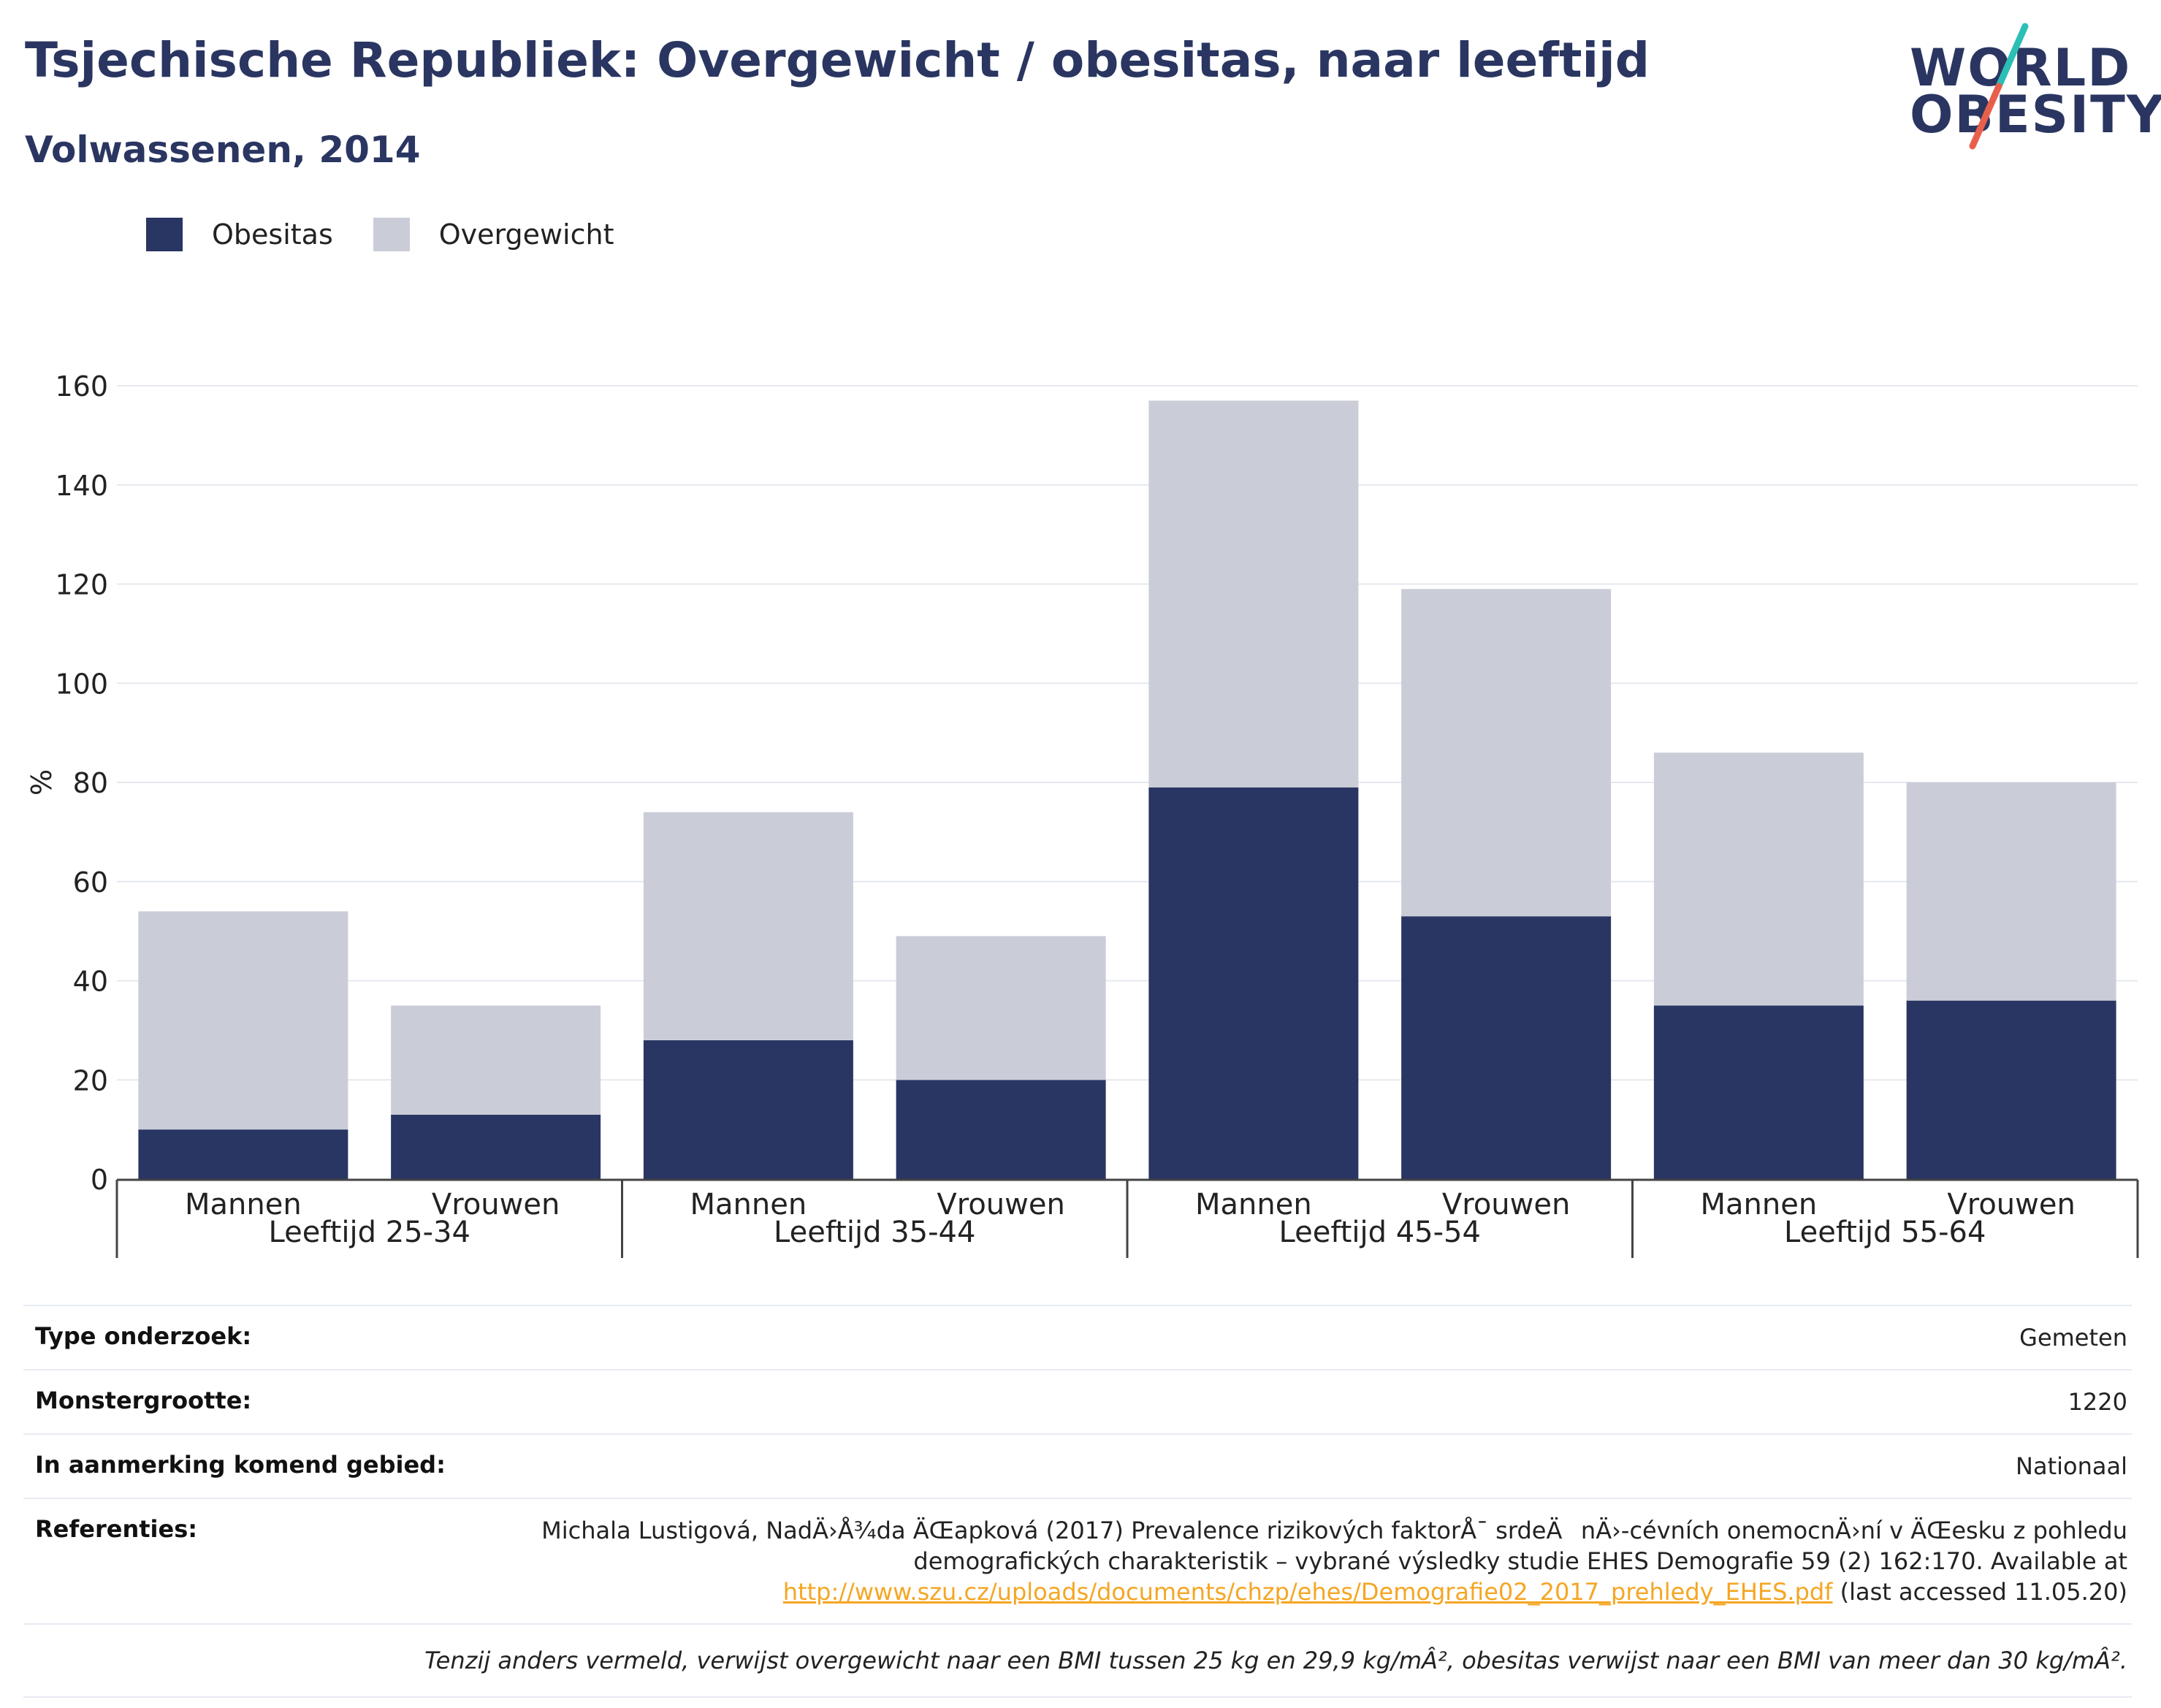  What do you see at coordinates (42, 782) in the screenshot?
I see `y-axis-label: %` at bounding box center [42, 782].